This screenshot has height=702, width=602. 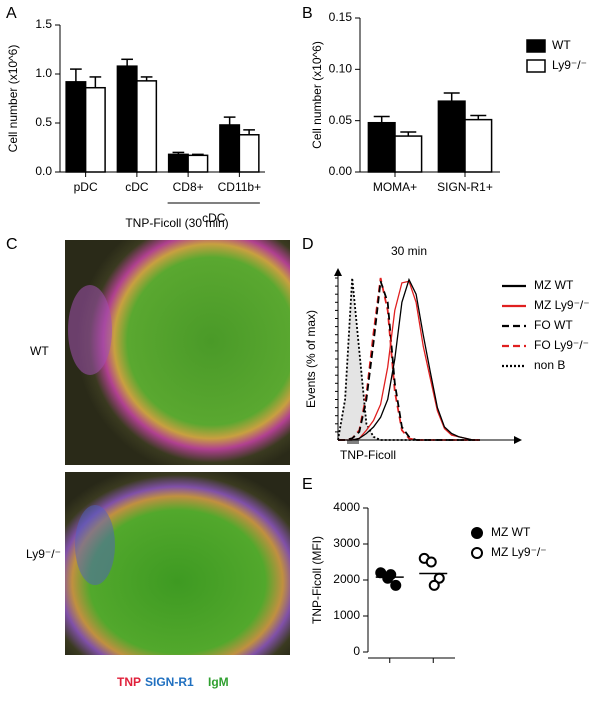 What do you see at coordinates (176, 223) in the screenshot?
I see `panel-c-title: TNP-Ficoll (30 min)` at bounding box center [176, 223].